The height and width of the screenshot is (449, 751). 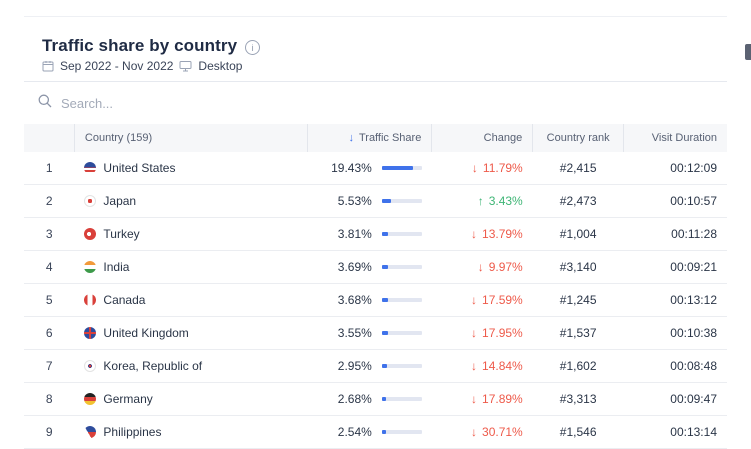 What do you see at coordinates (351, 168) in the screenshot?
I see `traffic-share-value: 19.43%` at bounding box center [351, 168].